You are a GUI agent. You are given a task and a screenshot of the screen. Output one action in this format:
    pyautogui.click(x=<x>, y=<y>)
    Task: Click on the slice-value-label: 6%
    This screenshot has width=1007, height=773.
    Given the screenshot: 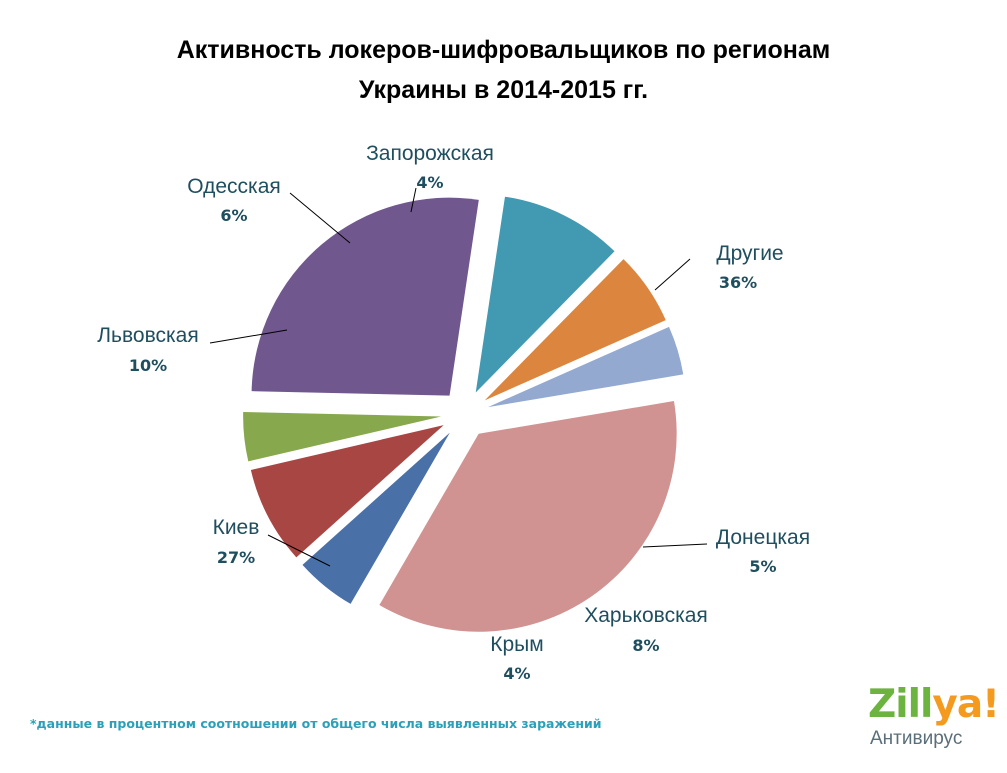 What is the action you would take?
    pyautogui.click(x=233, y=215)
    